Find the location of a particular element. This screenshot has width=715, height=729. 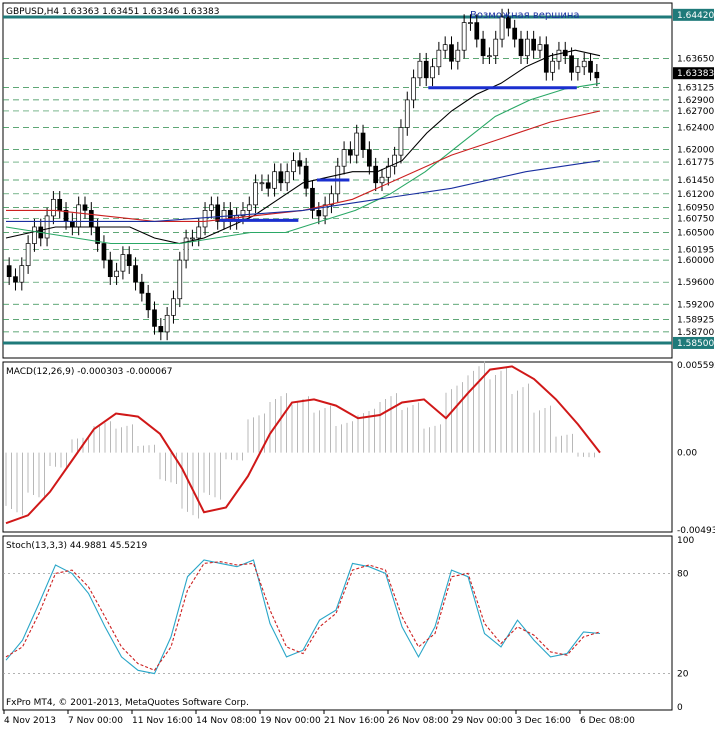

bottom-level-label: 1.58500 is located at coordinates (695, 344).